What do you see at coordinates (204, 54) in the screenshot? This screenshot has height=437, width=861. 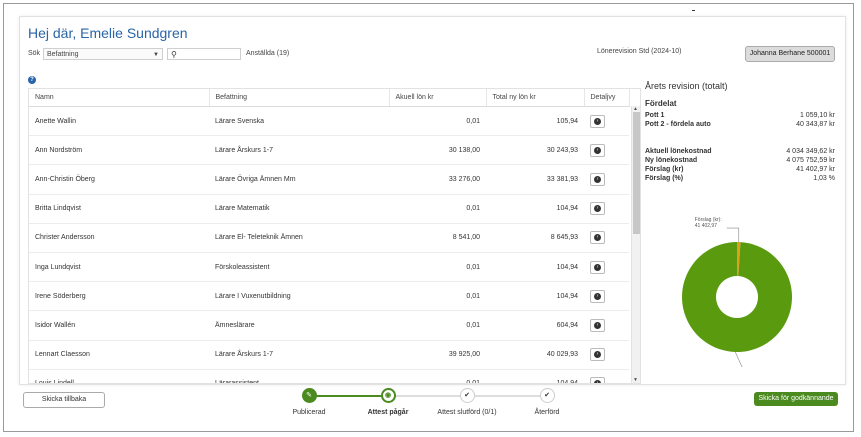 I see `search-input: ⚲` at bounding box center [204, 54].